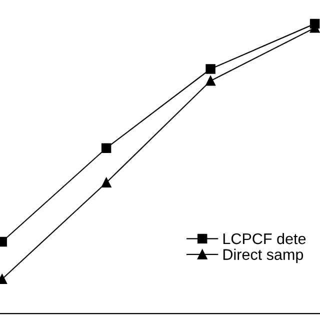 The height and width of the screenshot is (320, 320). What do you see at coordinates (264, 238) in the screenshot?
I see `legend-label: LCPCF dete` at bounding box center [264, 238].